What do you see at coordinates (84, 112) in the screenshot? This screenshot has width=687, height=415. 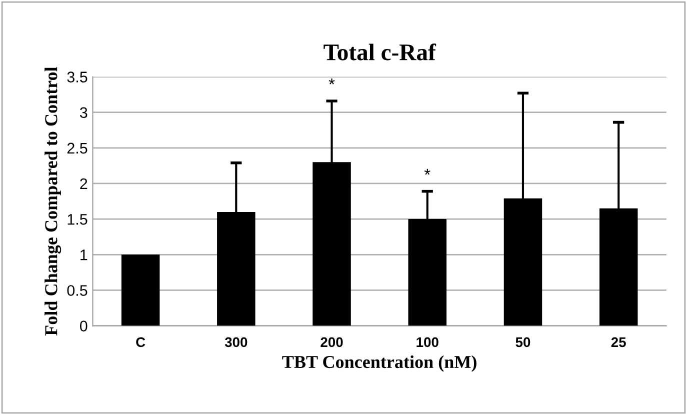 I see `y-tick-label: 3` at bounding box center [84, 112].